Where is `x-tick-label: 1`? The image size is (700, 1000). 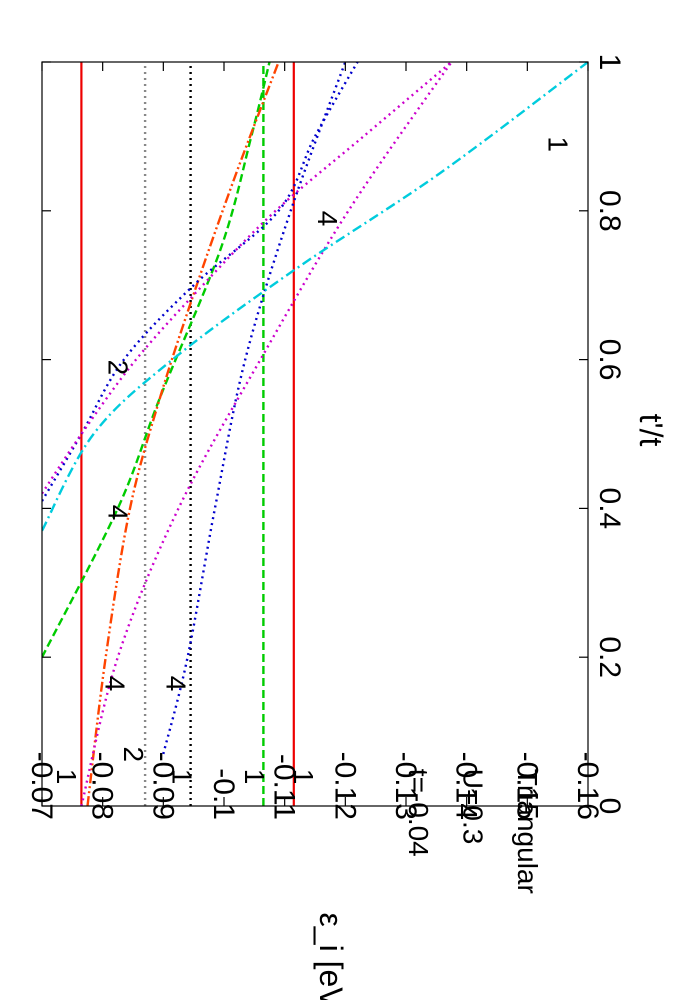
x-tick-label: 1 is located at coordinates (609, 62).